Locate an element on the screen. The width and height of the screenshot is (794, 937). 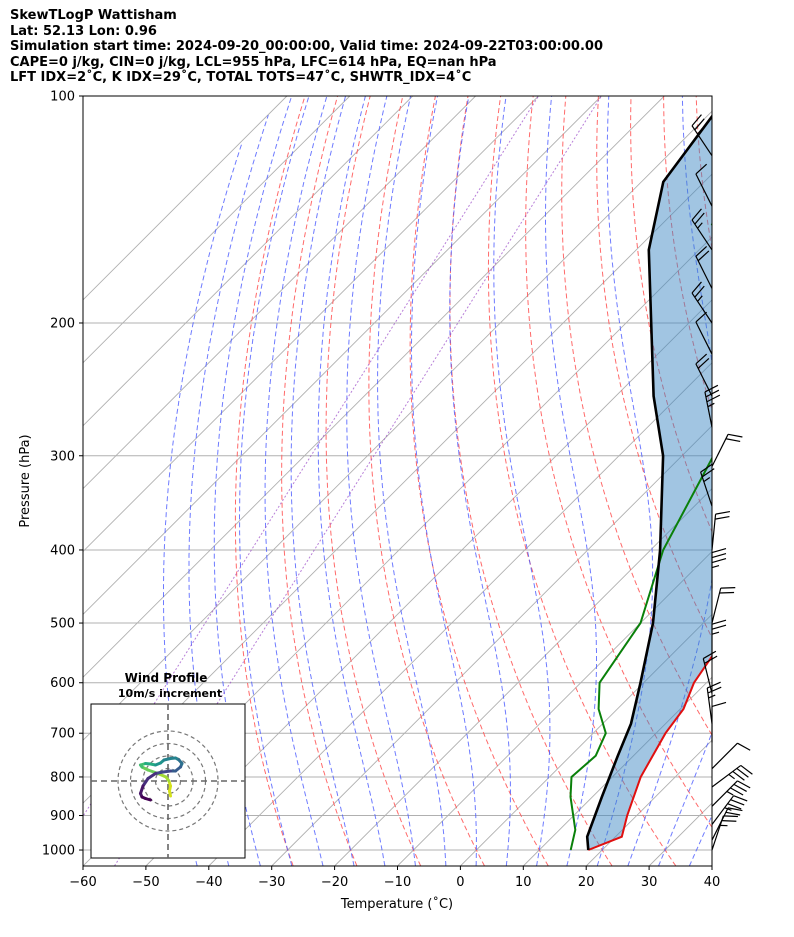
inset-subtitle: 10m/s increment is located at coordinates (170, 693).